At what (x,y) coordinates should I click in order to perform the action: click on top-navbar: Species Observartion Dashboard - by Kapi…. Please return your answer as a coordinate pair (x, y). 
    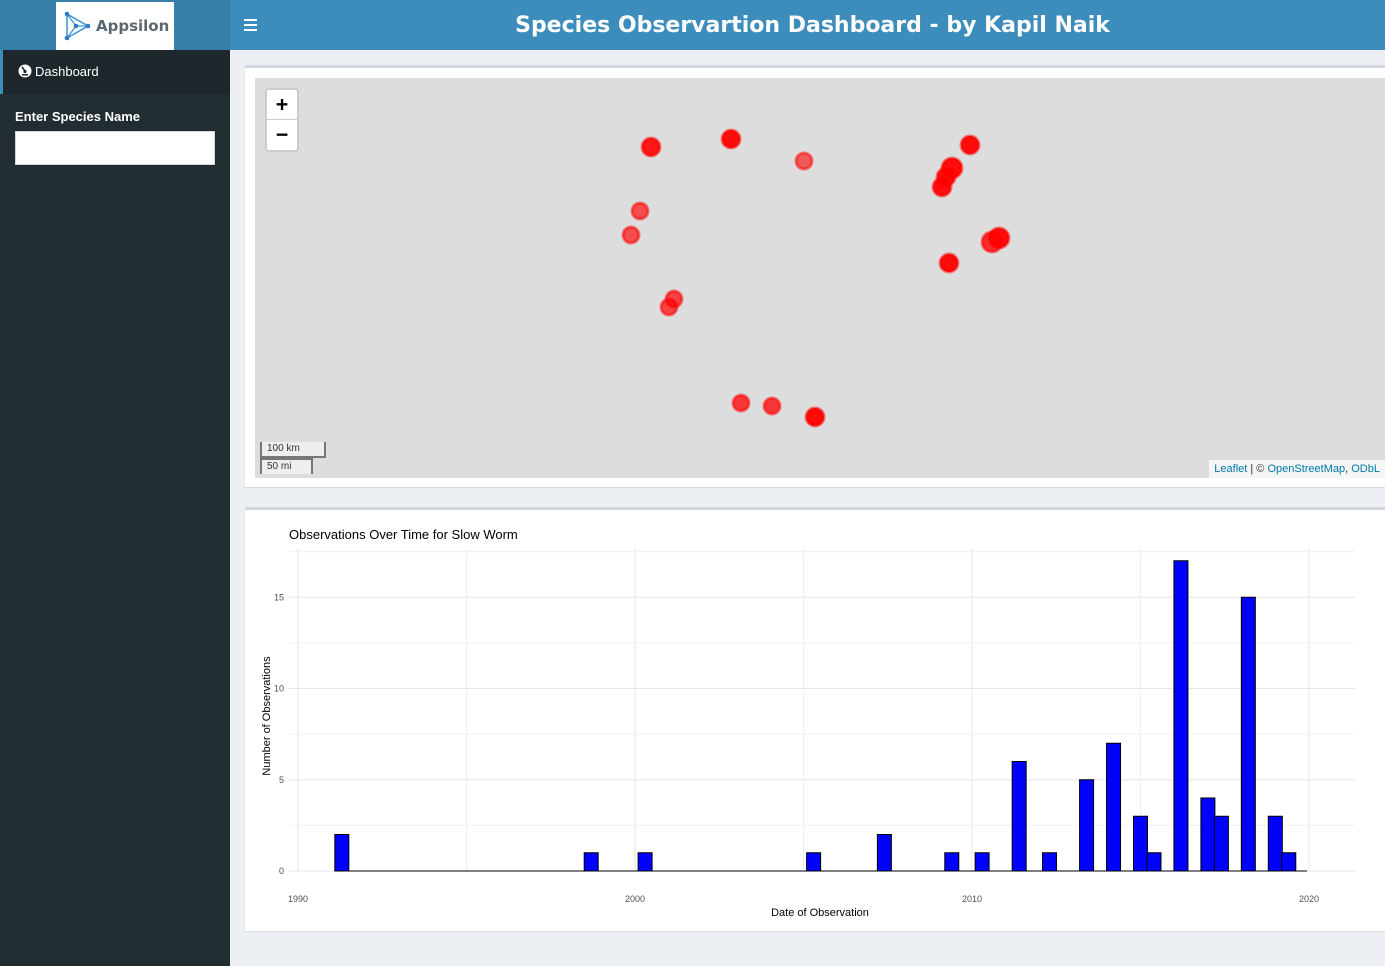
    Looking at the image, I should click on (807, 25).